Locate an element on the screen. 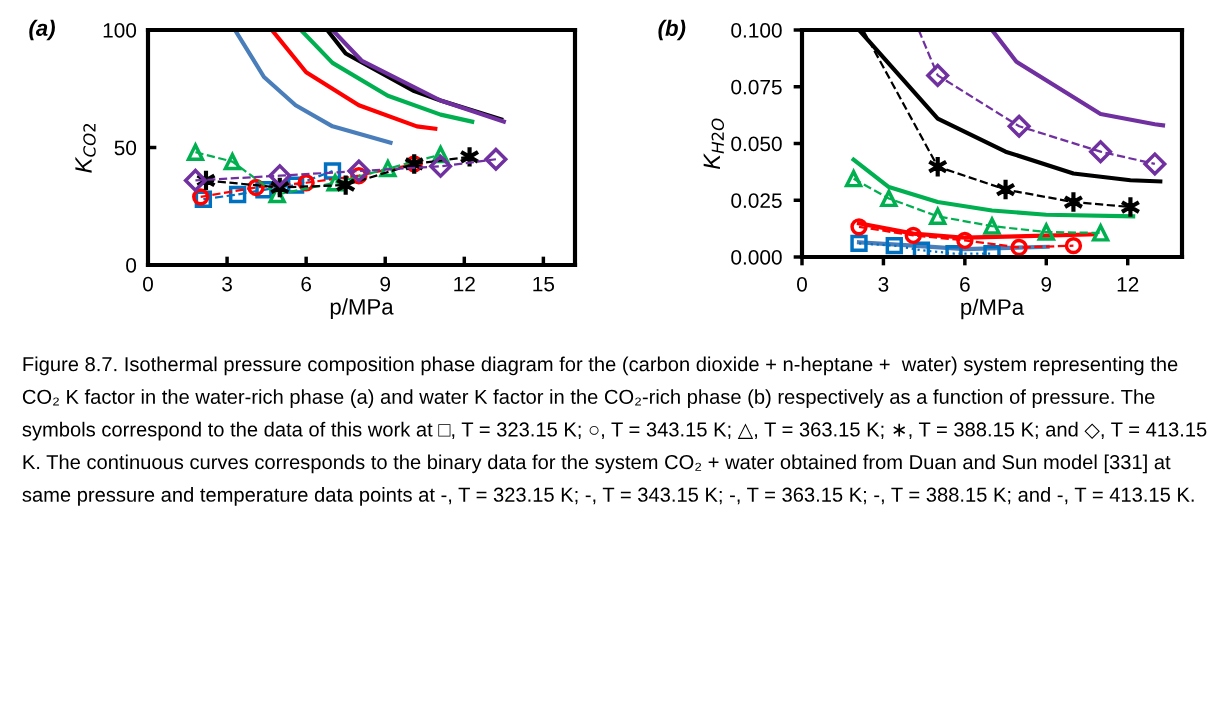  y-tick-label: 0.075 is located at coordinates (756, 87).